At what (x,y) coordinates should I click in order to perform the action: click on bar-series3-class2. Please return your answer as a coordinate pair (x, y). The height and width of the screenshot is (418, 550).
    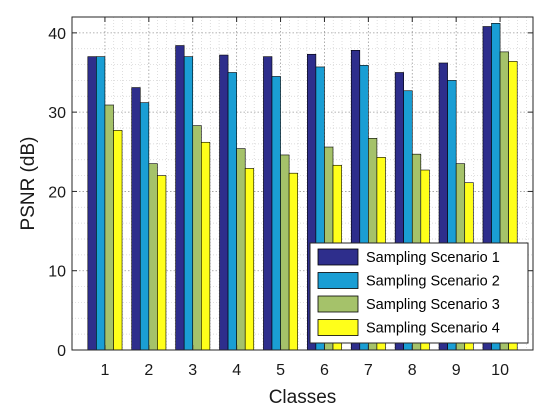
    Looking at the image, I should click on (153, 257).